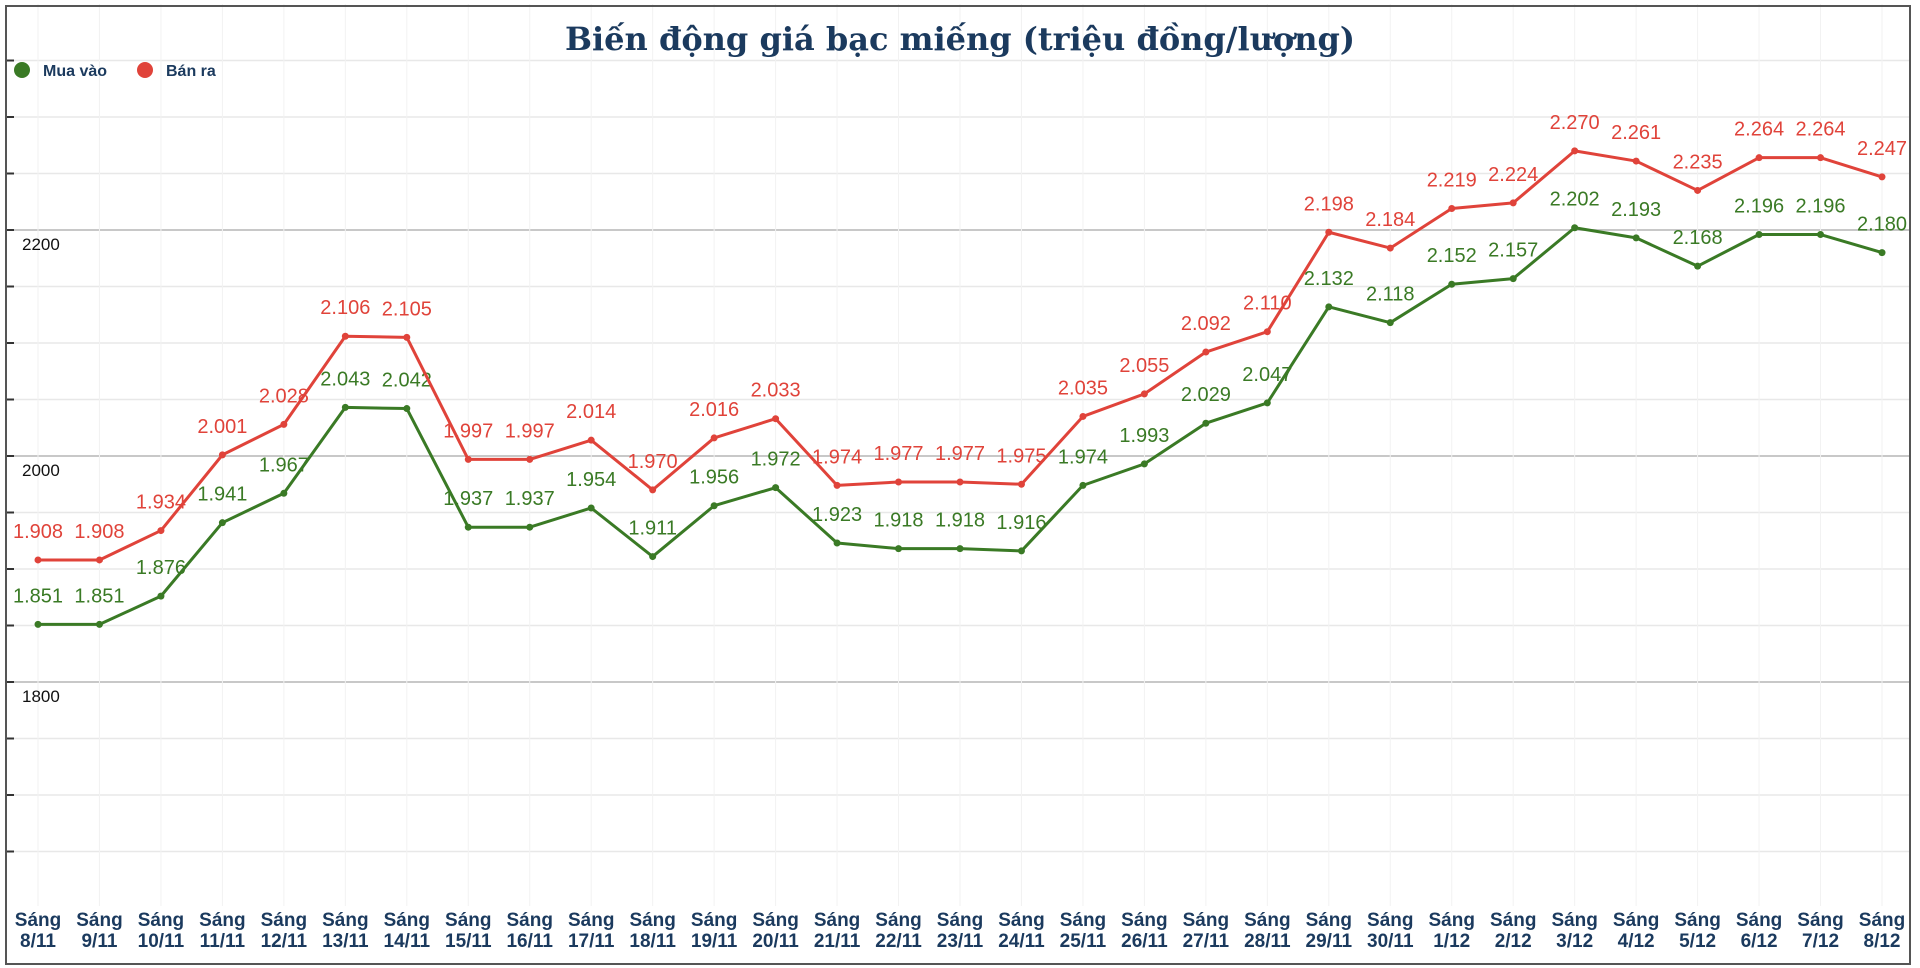 The height and width of the screenshot is (968, 1920). I want to click on data-label: 1.974, so click(837, 457).